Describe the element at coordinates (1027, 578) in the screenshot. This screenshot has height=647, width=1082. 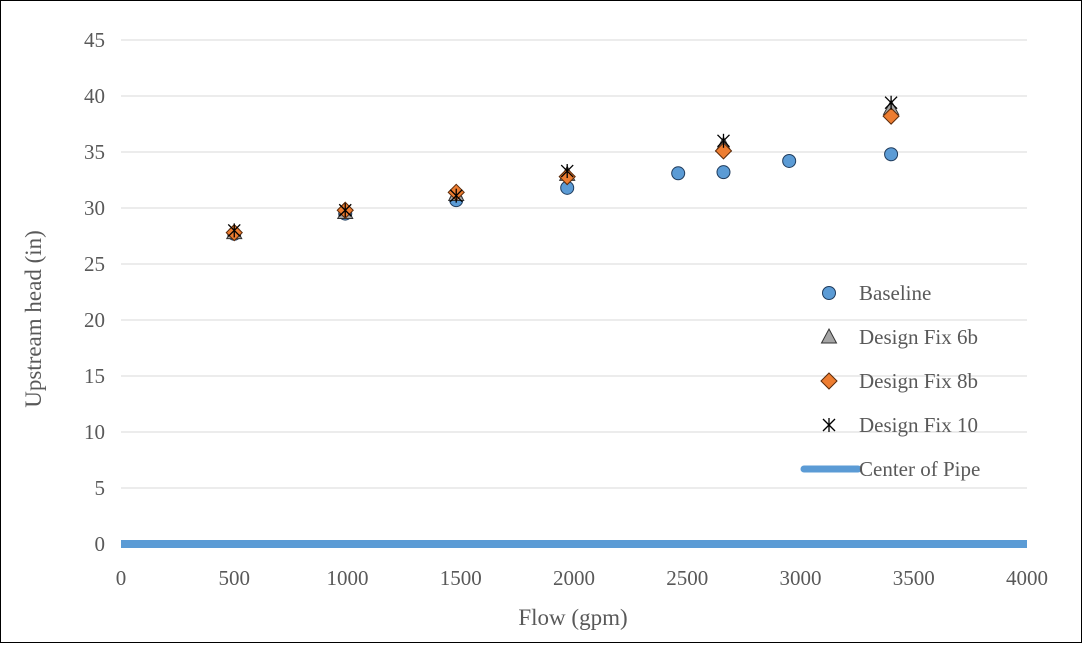
I see `x-tick-8: 4000` at that location.